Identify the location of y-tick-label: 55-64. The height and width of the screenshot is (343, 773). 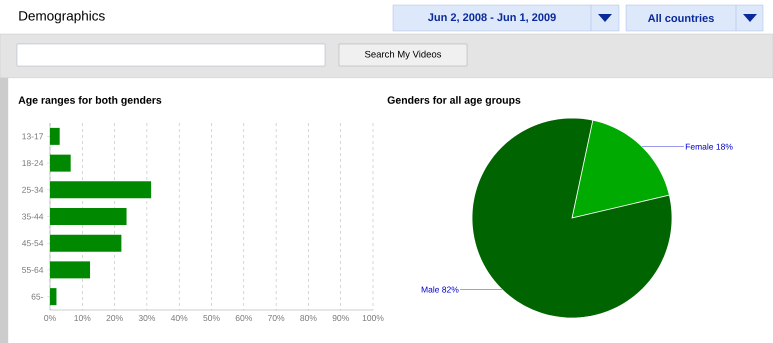
(33, 269).